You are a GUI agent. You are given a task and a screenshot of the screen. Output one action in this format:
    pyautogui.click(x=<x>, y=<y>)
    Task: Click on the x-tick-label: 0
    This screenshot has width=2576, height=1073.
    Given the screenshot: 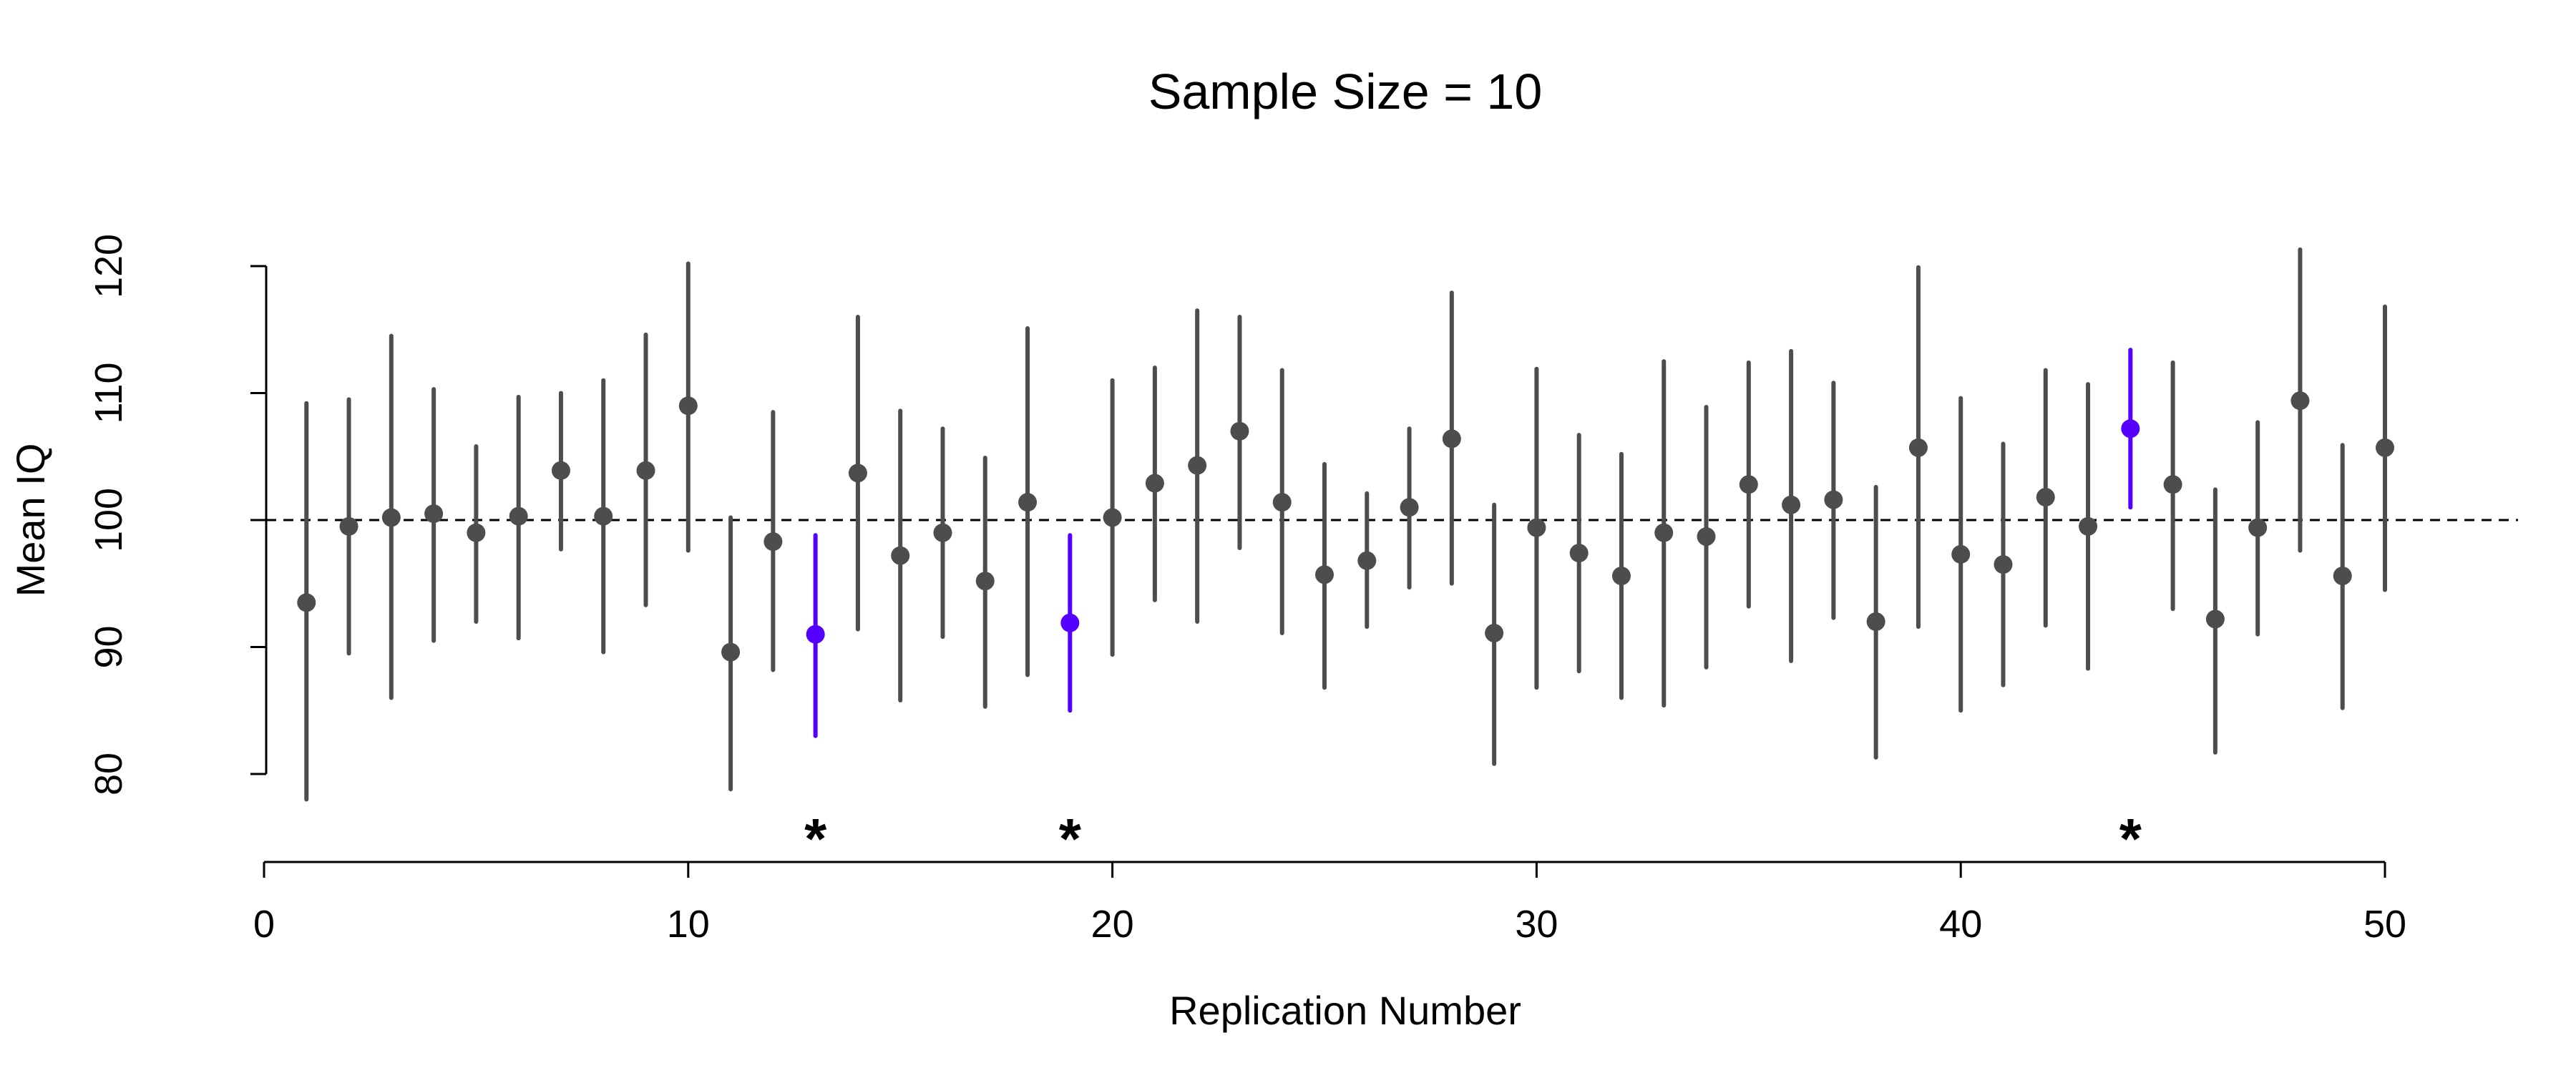 What is the action you would take?
    pyautogui.click(x=264, y=924)
    